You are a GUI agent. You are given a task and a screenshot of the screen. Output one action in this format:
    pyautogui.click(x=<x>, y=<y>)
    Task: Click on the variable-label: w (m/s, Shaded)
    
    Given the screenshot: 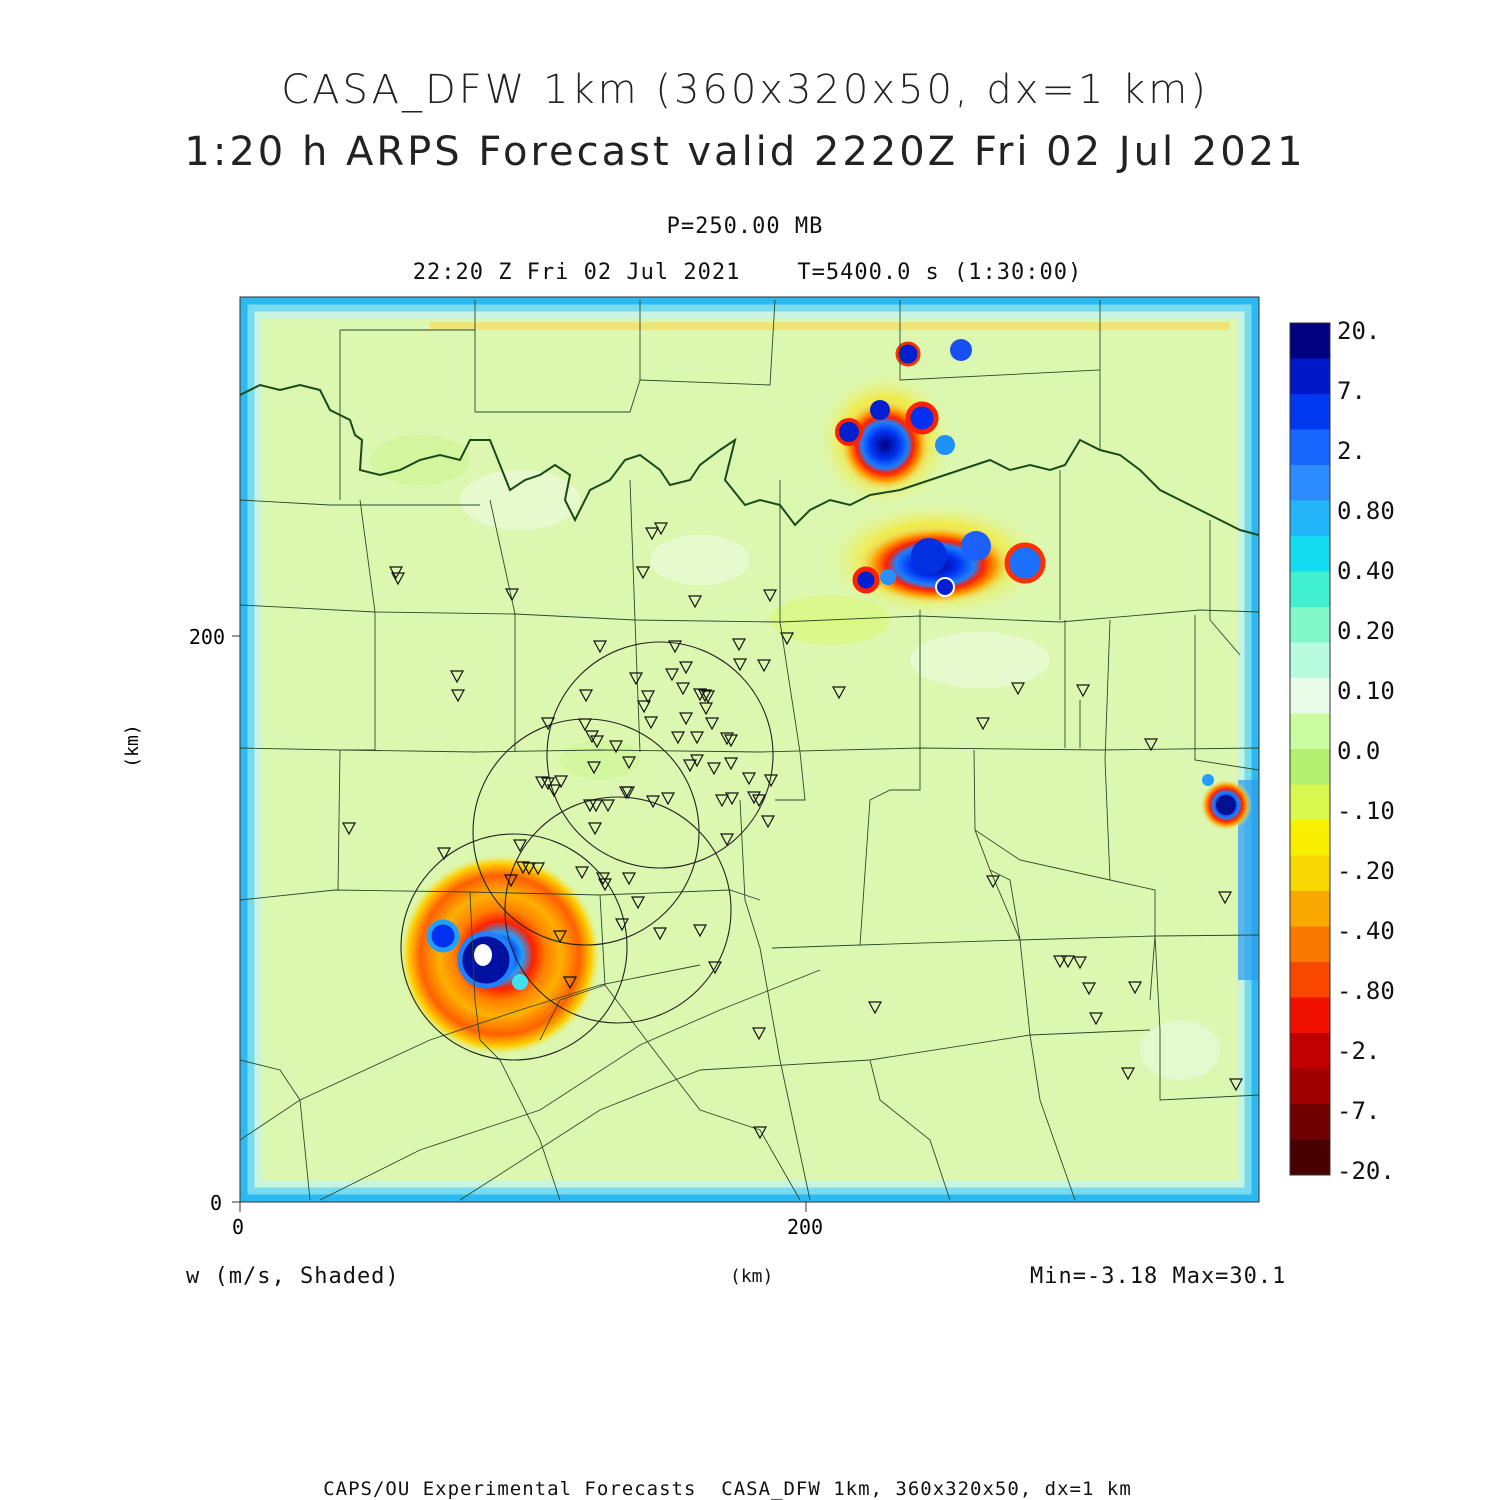 What is the action you would take?
    pyautogui.click(x=293, y=1276)
    